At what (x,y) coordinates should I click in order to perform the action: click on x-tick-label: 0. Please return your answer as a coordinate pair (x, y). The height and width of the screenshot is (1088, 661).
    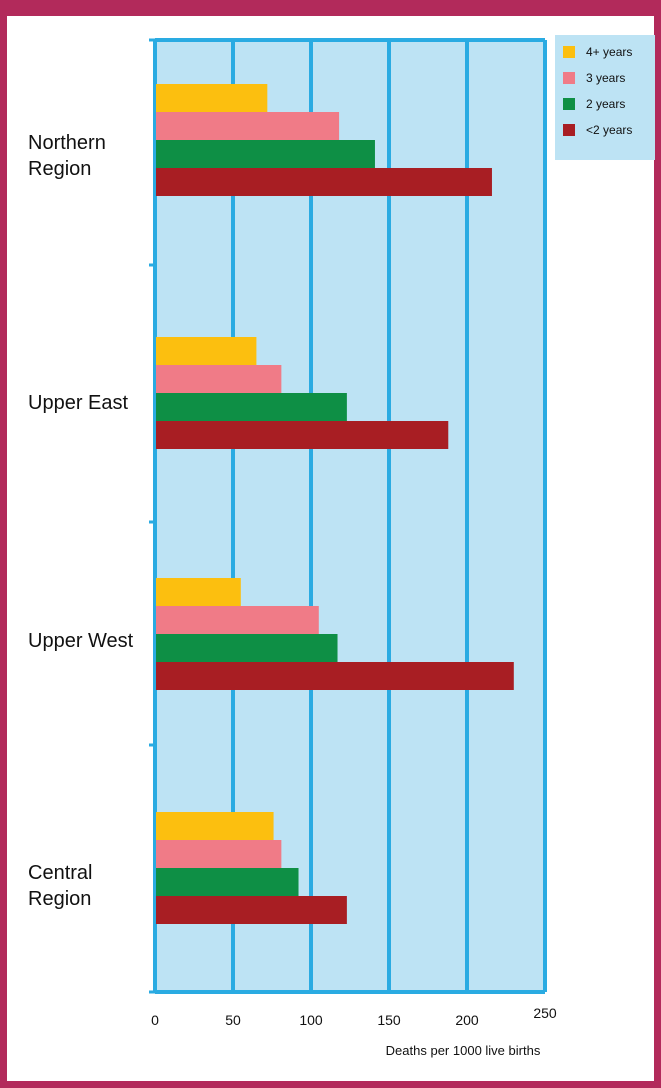
    Looking at the image, I should click on (155, 1020).